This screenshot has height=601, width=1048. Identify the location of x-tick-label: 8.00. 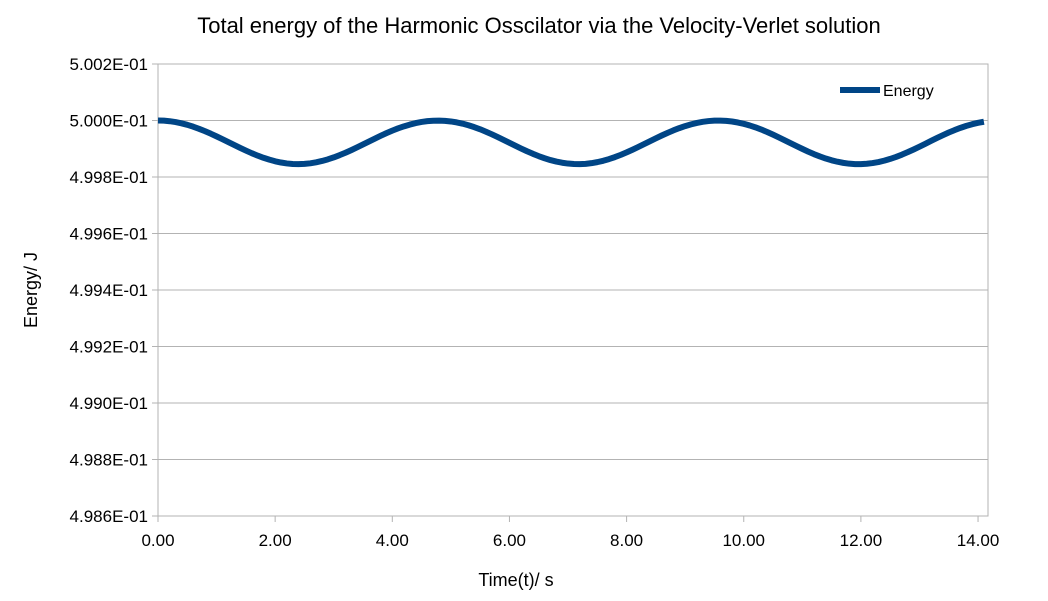
(626, 540).